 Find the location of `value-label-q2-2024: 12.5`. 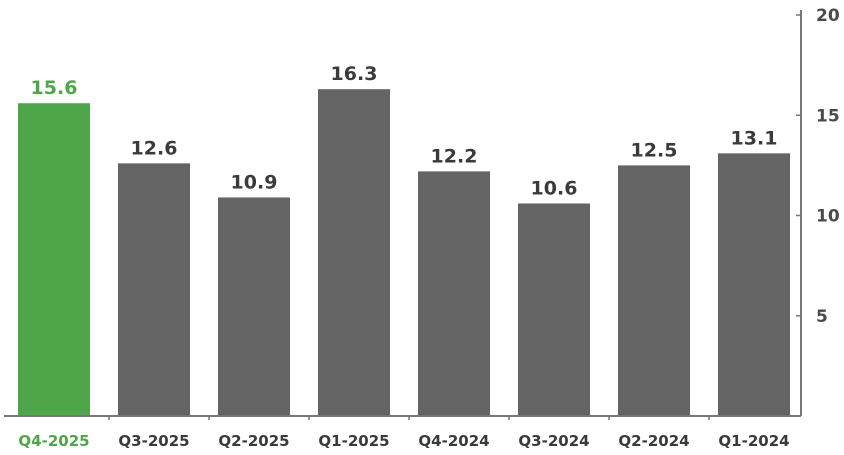

value-label-q2-2024: 12.5 is located at coordinates (654, 150).